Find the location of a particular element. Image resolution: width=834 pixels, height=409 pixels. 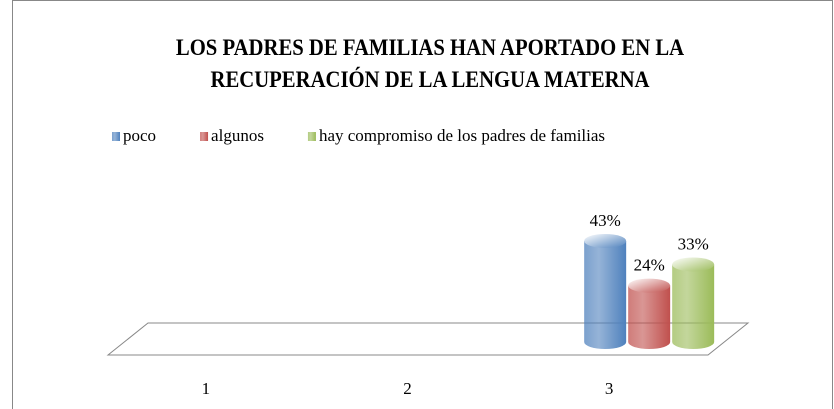

value-label: 33% is located at coordinates (693, 243).